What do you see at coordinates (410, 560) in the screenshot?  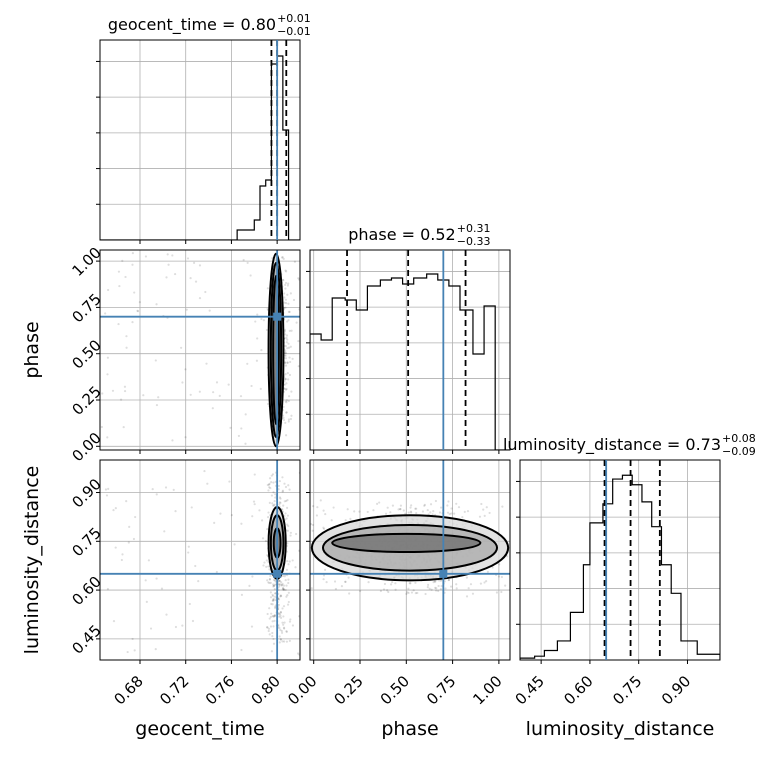 I see `pair-frame-phase-luminosity_distance` at bounding box center [410, 560].